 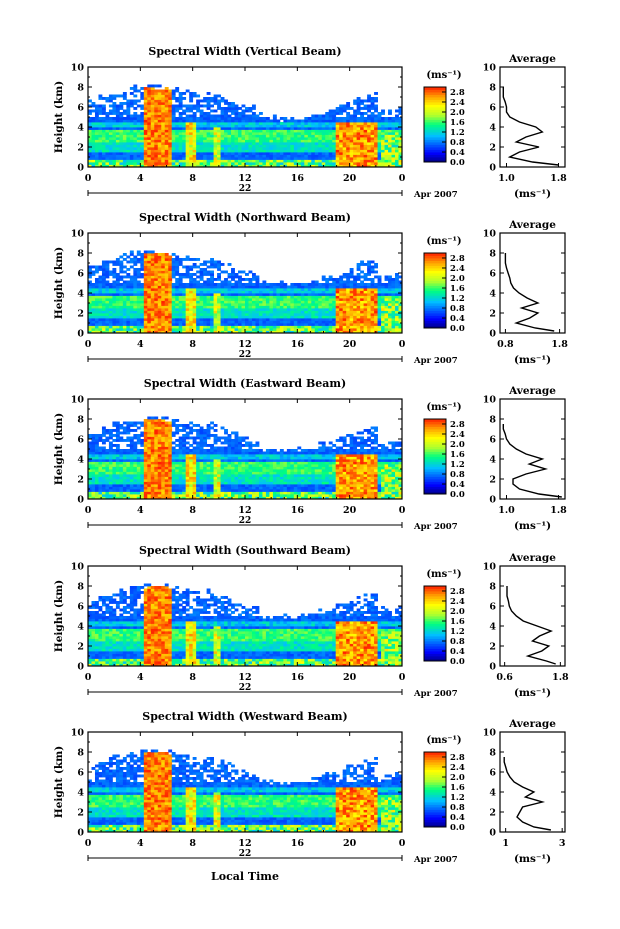 I want to click on profile-panel: Average 0 2 4 6 8 10 1 3 (ms⁻¹), so click(x=524, y=791).